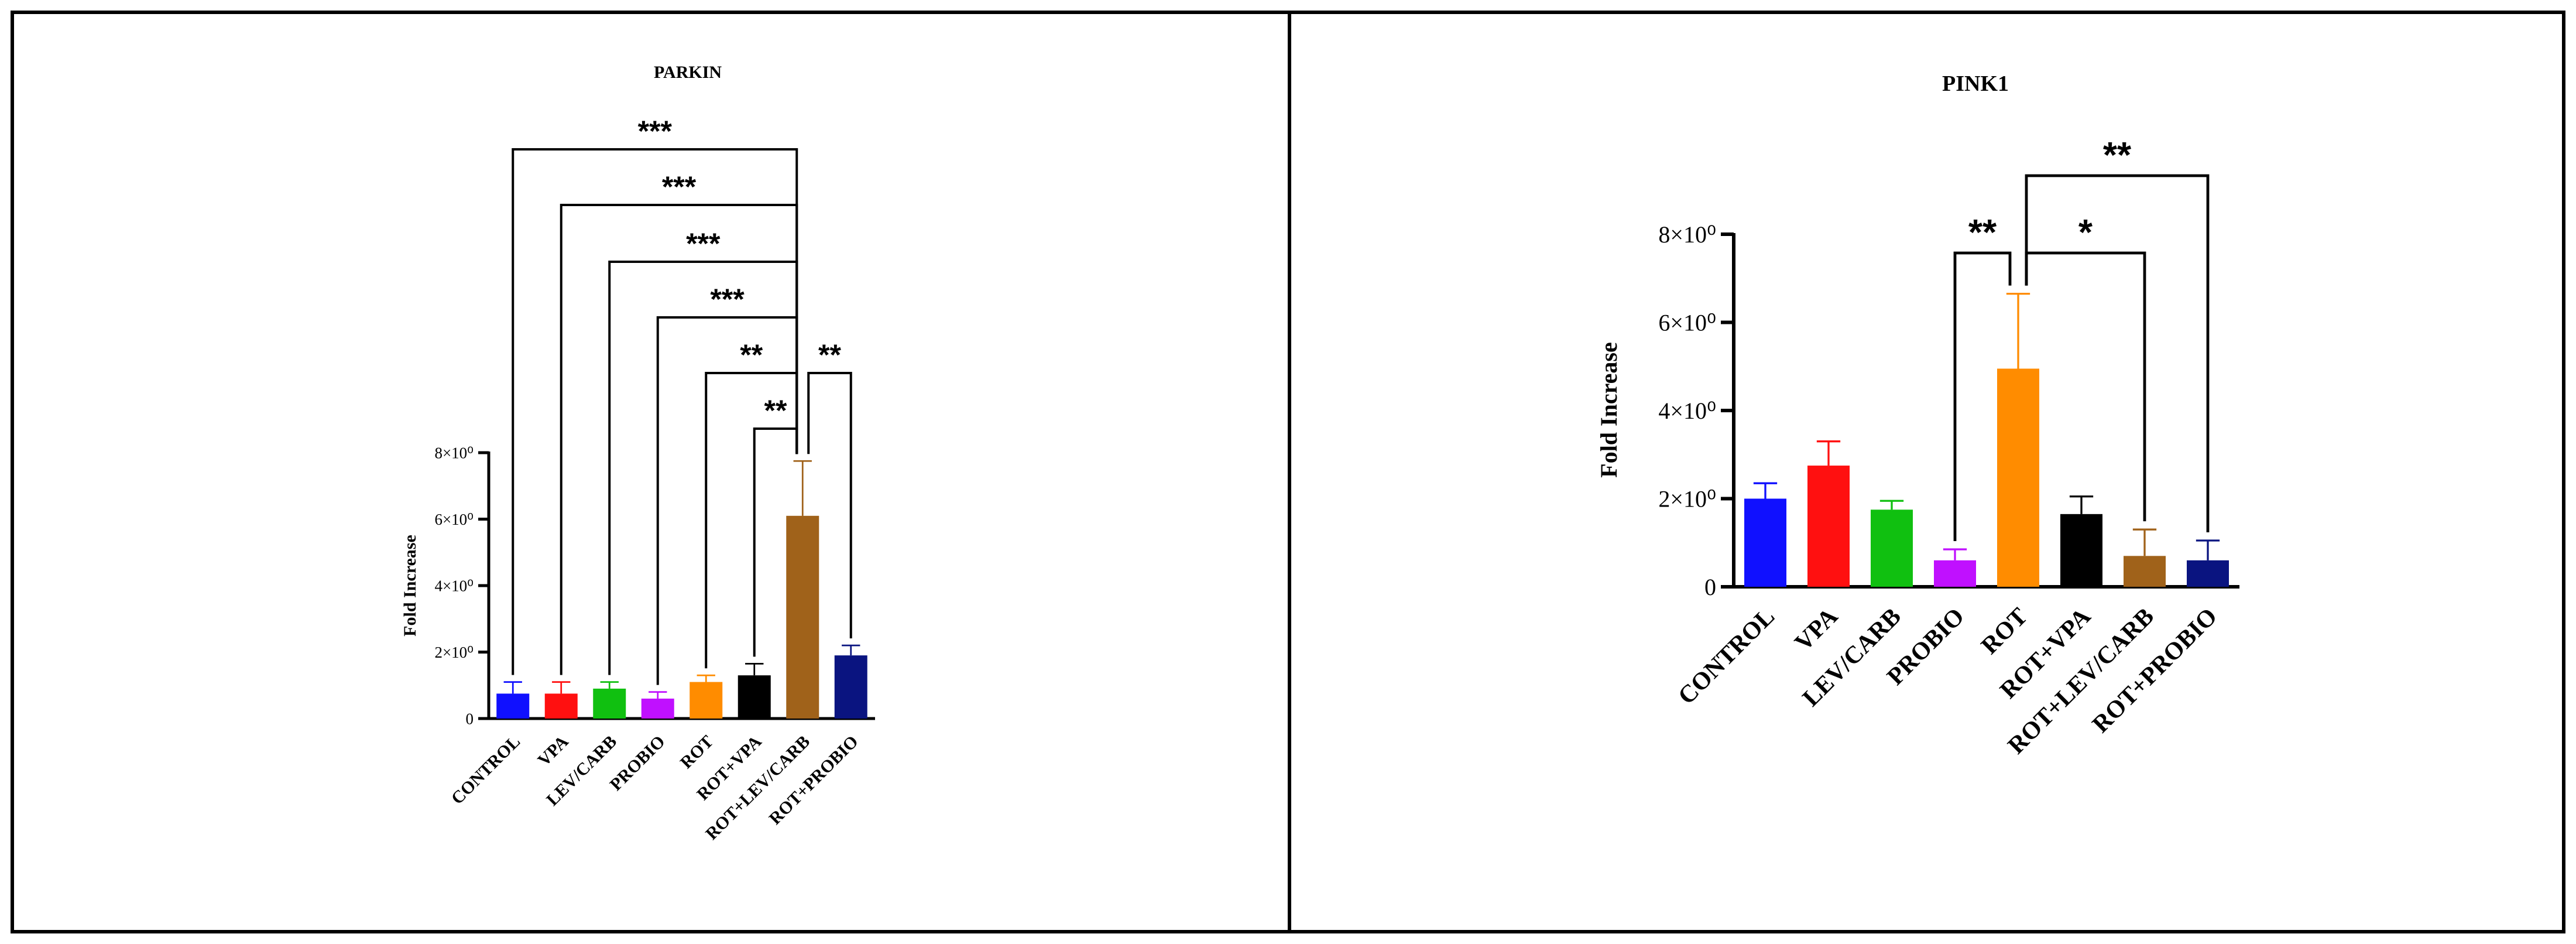  What do you see at coordinates (1976, 83) in the screenshot?
I see `chart-title: PINK1` at bounding box center [1976, 83].